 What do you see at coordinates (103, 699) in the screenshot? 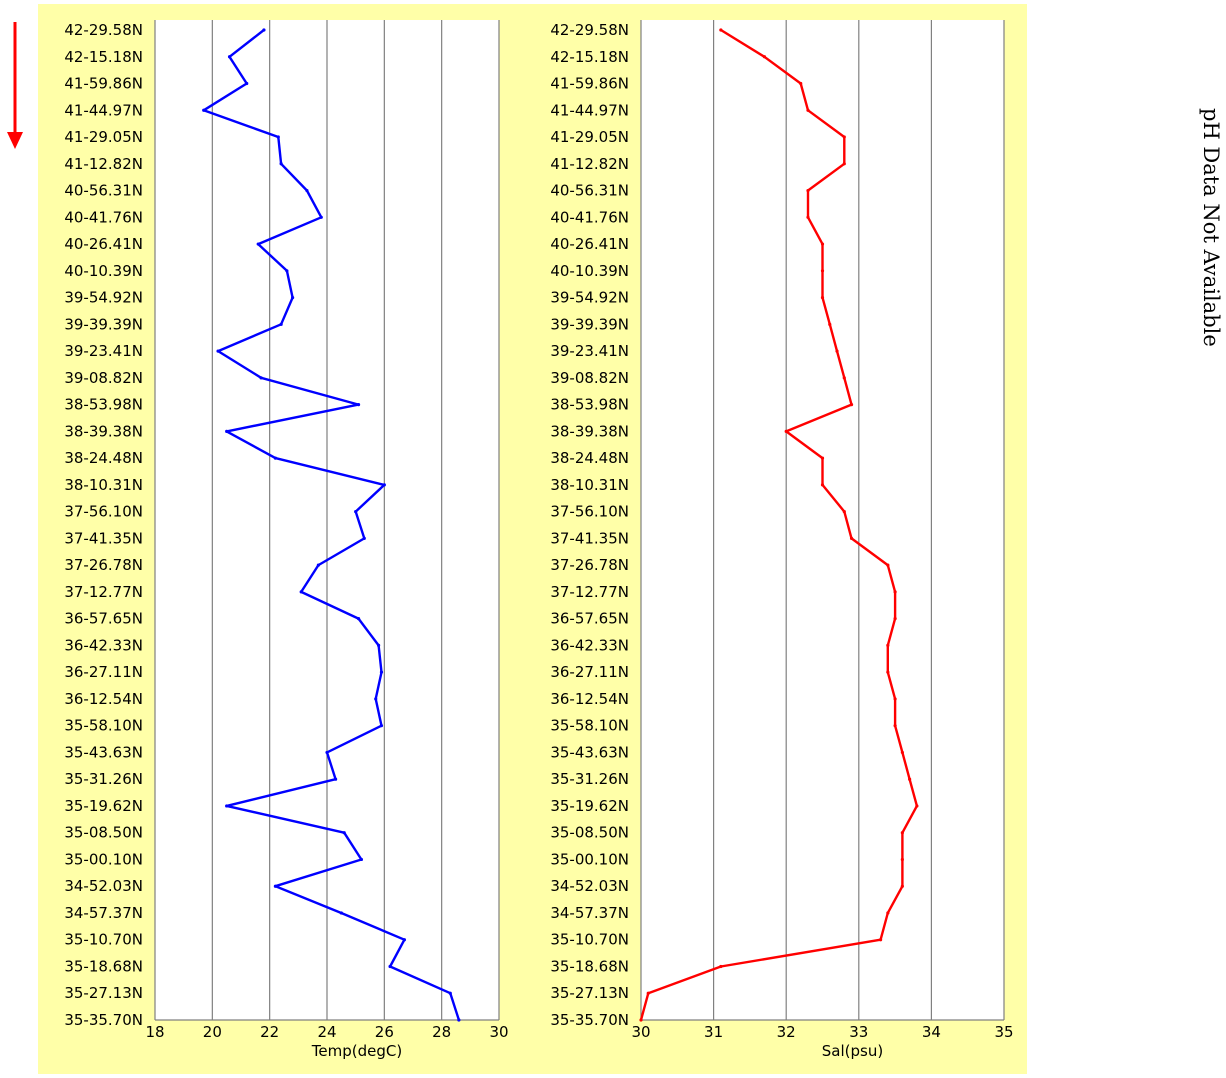
I see `temp-lat-label: 36-12.54N` at bounding box center [103, 699].